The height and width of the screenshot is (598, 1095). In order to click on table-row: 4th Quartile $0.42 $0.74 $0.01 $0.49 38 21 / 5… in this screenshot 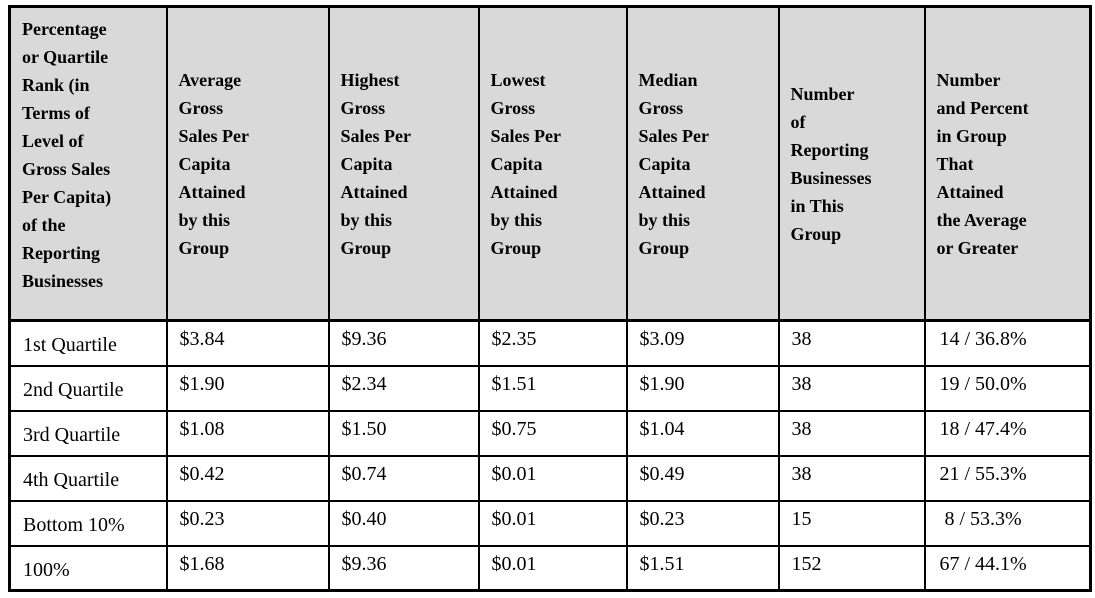, I will do `click(550, 478)`.